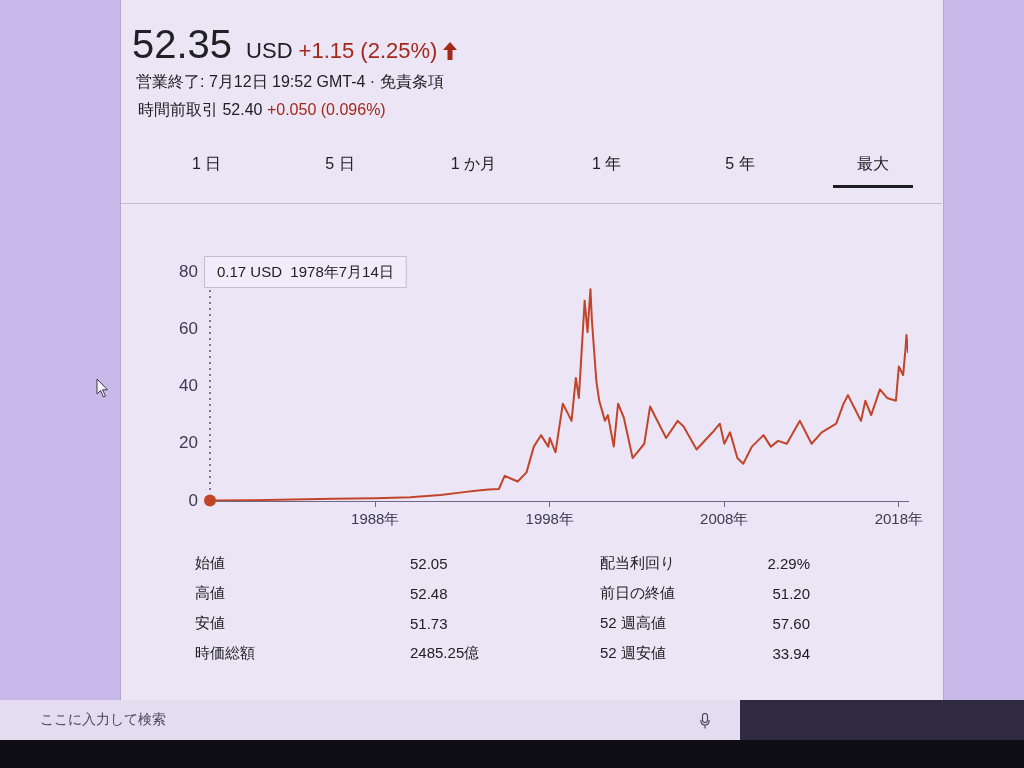  I want to click on chart-subtitle: USD +1.15 (2.25%), so click(342, 50).